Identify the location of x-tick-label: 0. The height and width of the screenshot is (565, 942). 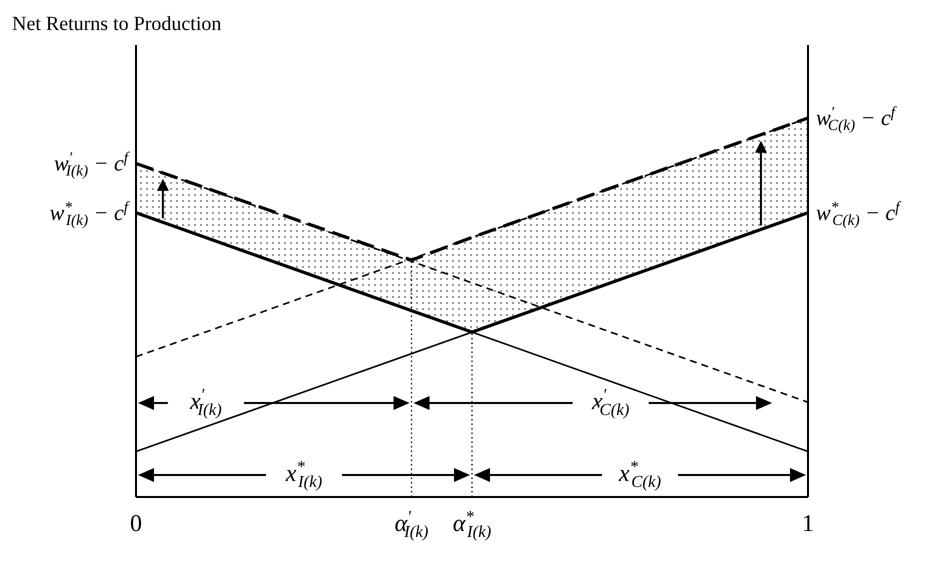
(136, 524).